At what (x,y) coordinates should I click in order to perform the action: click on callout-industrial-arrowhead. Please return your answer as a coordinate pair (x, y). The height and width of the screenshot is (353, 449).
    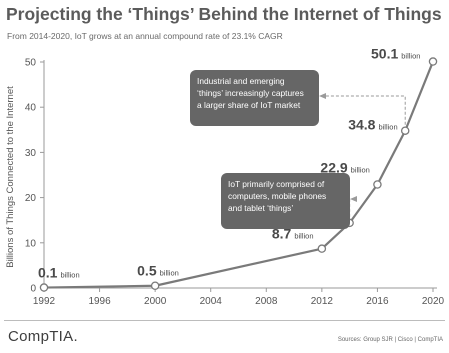
    Looking at the image, I should click on (322, 96).